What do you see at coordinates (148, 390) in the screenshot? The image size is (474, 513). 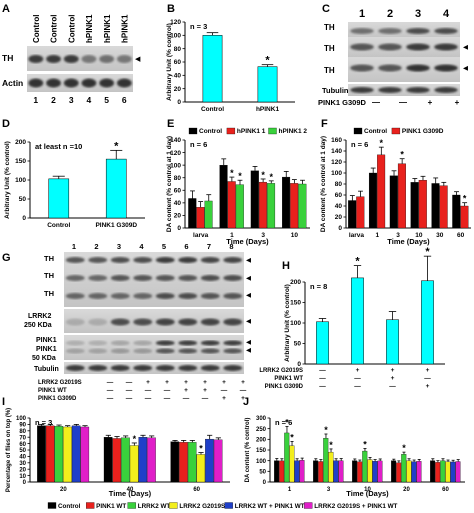 I see `blot-g-row-2-sign-3: —` at bounding box center [148, 390].